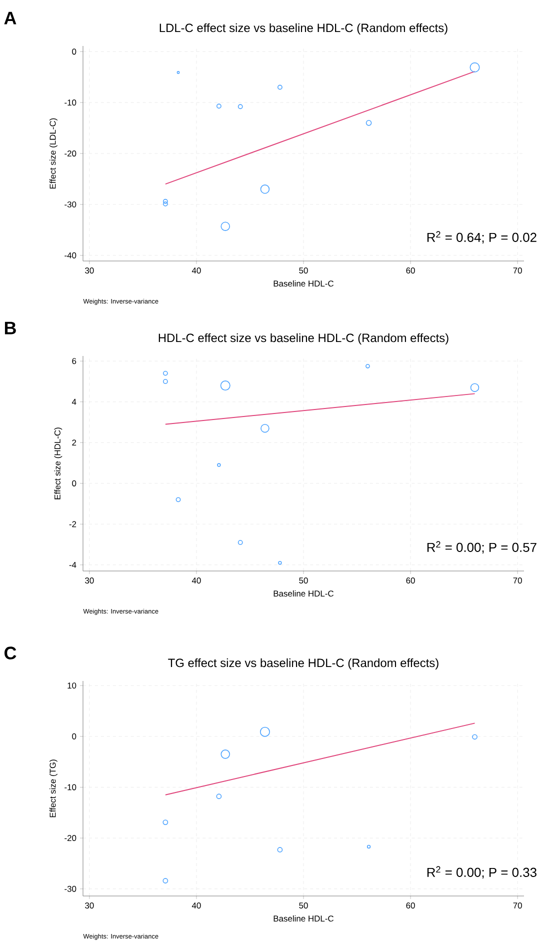 The height and width of the screenshot is (943, 543). Describe the element at coordinates (54, 153) in the screenshot. I see `y-axis-title: Effect size (LDL-C)` at that location.